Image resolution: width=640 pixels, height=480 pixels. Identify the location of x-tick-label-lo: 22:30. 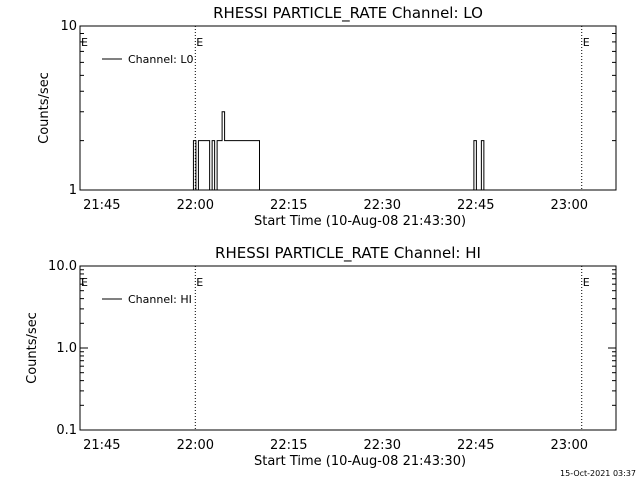
(382, 205).